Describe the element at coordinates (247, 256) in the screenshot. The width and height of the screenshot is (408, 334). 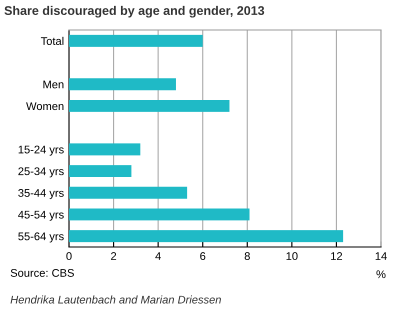
I see `x-tick-label: 8` at that location.